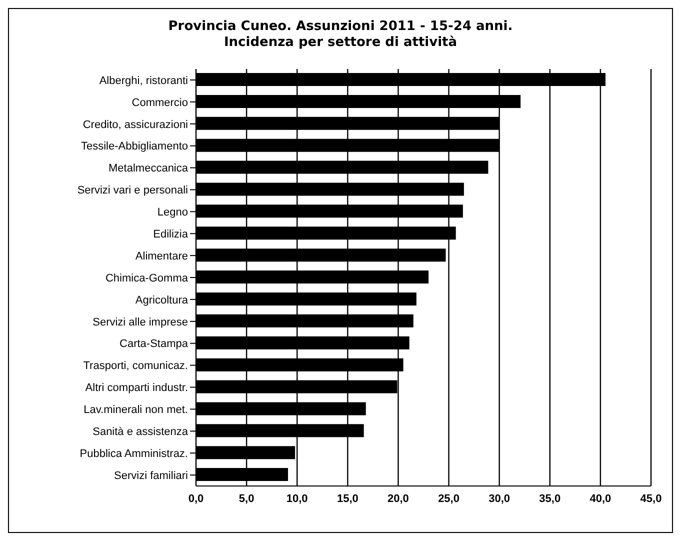  Describe the element at coordinates (347, 498) in the screenshot. I see `x-tick-label: 15,0` at that location.